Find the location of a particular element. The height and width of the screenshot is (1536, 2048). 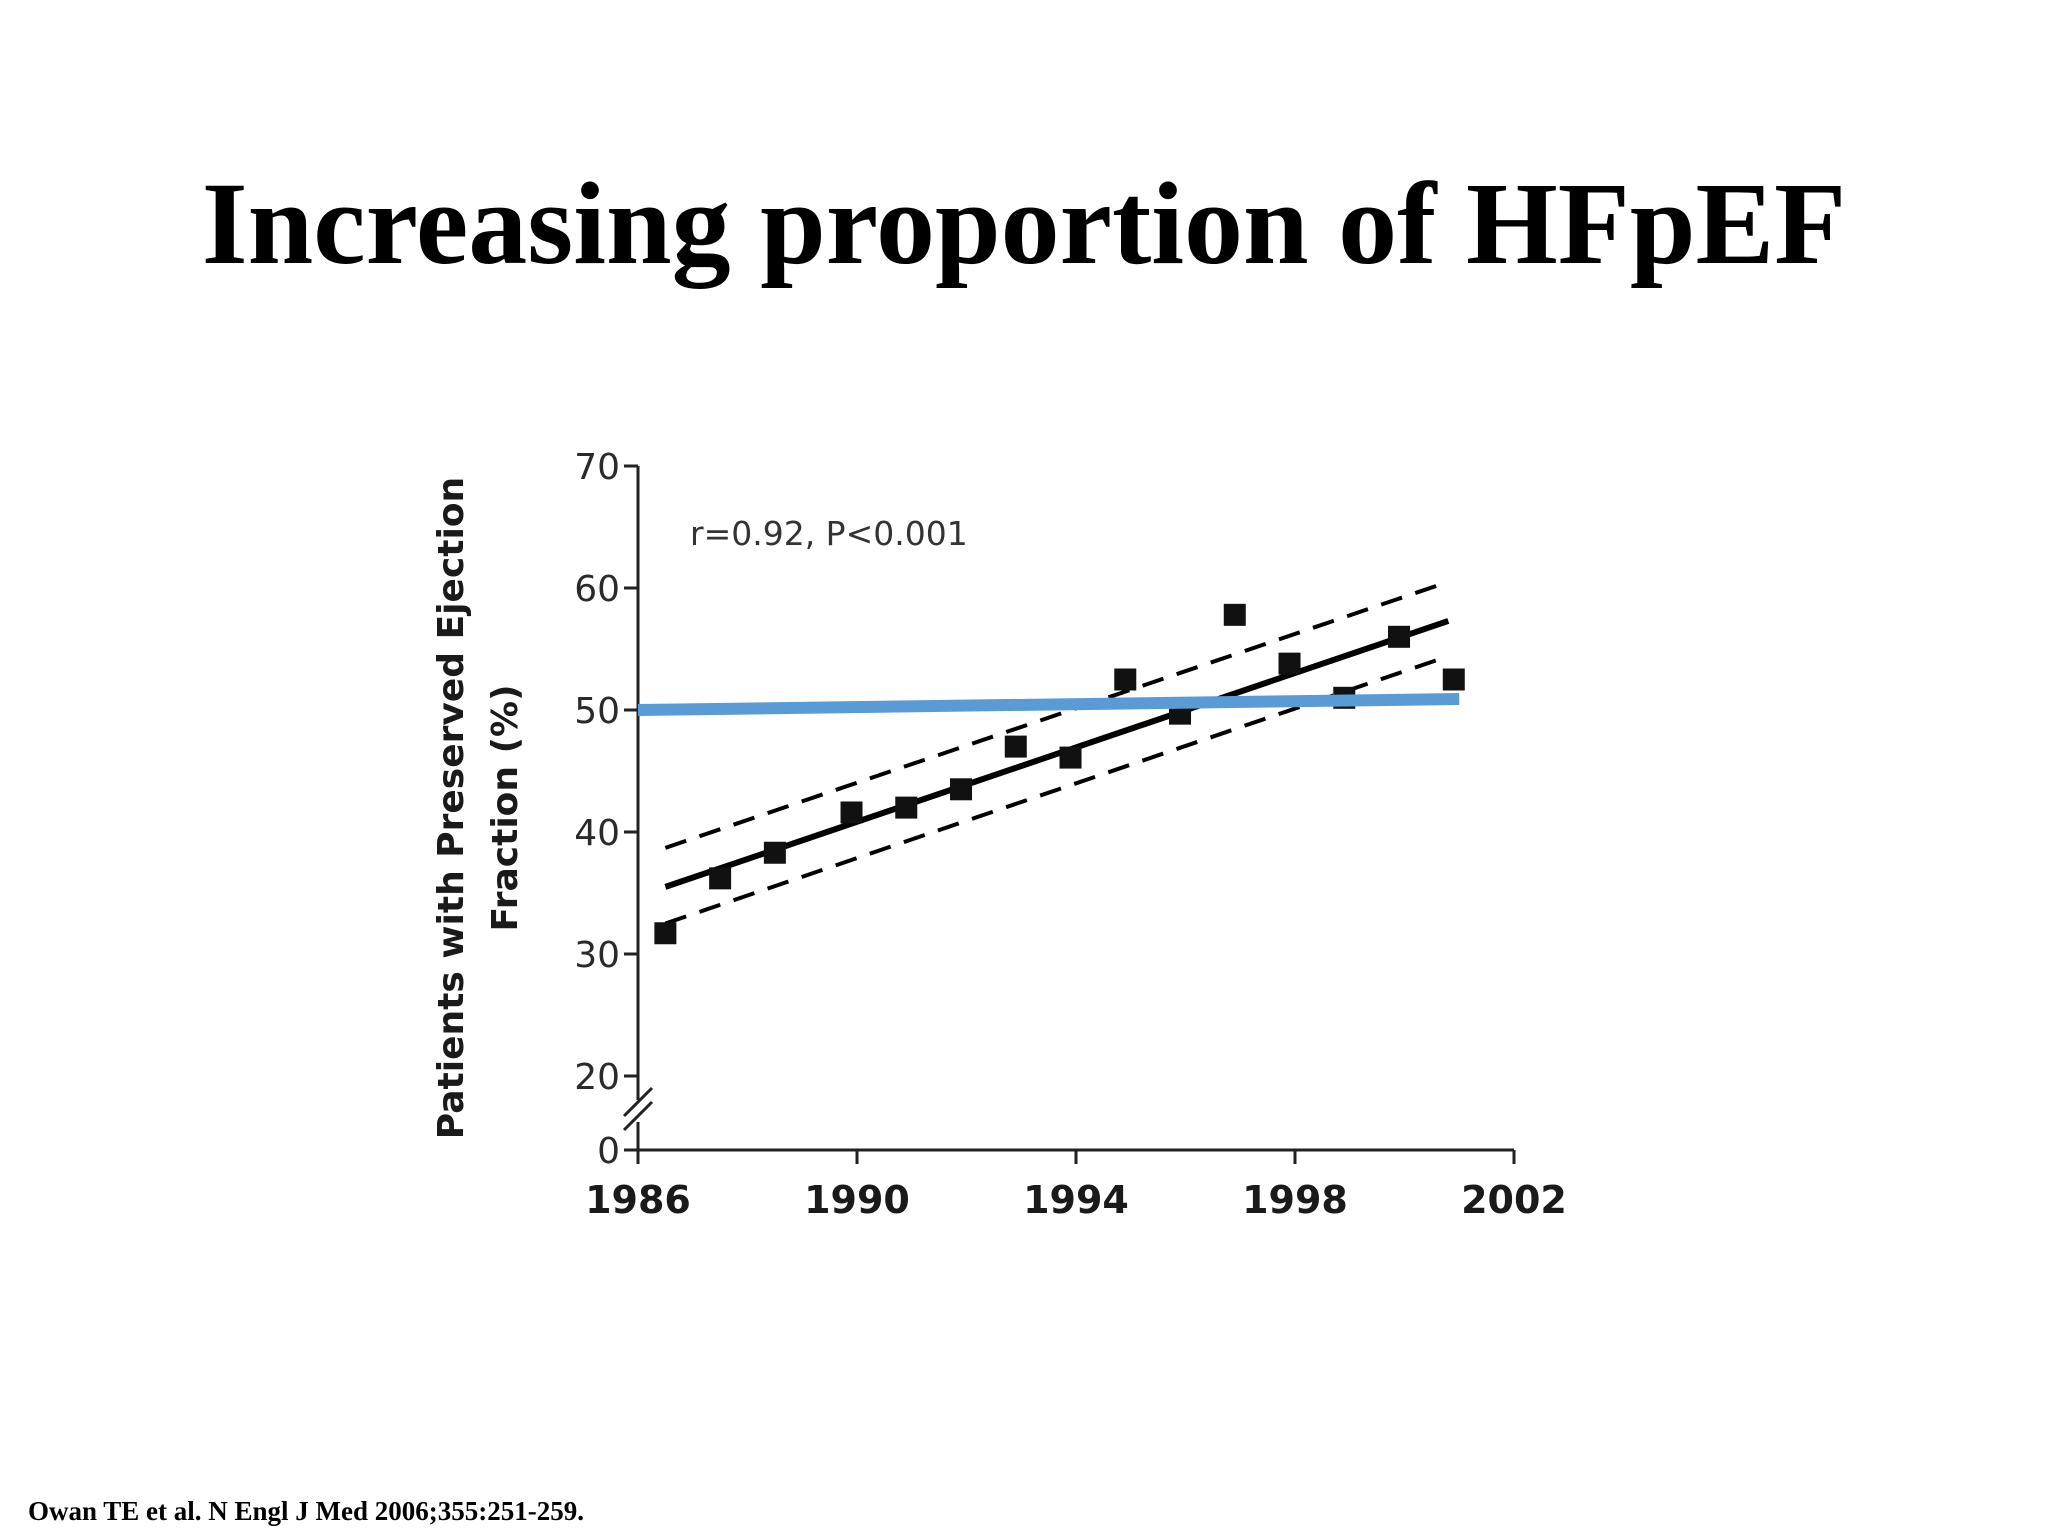

y-axis-title-line-1: Patients with Preserved Ejection is located at coordinates (451, 808).